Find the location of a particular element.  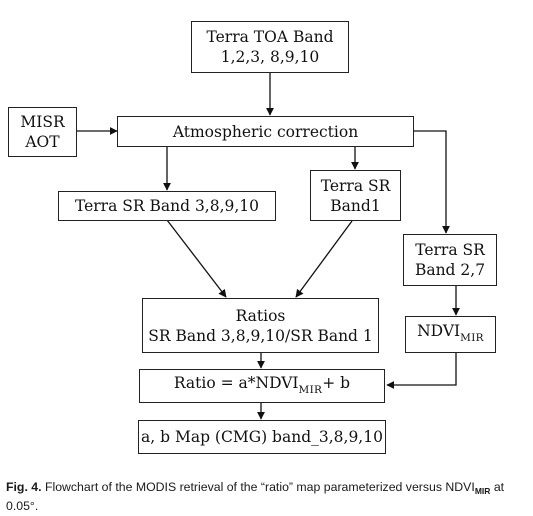

ndvi-mir-box: NDVIMIR is located at coordinates (450, 334).